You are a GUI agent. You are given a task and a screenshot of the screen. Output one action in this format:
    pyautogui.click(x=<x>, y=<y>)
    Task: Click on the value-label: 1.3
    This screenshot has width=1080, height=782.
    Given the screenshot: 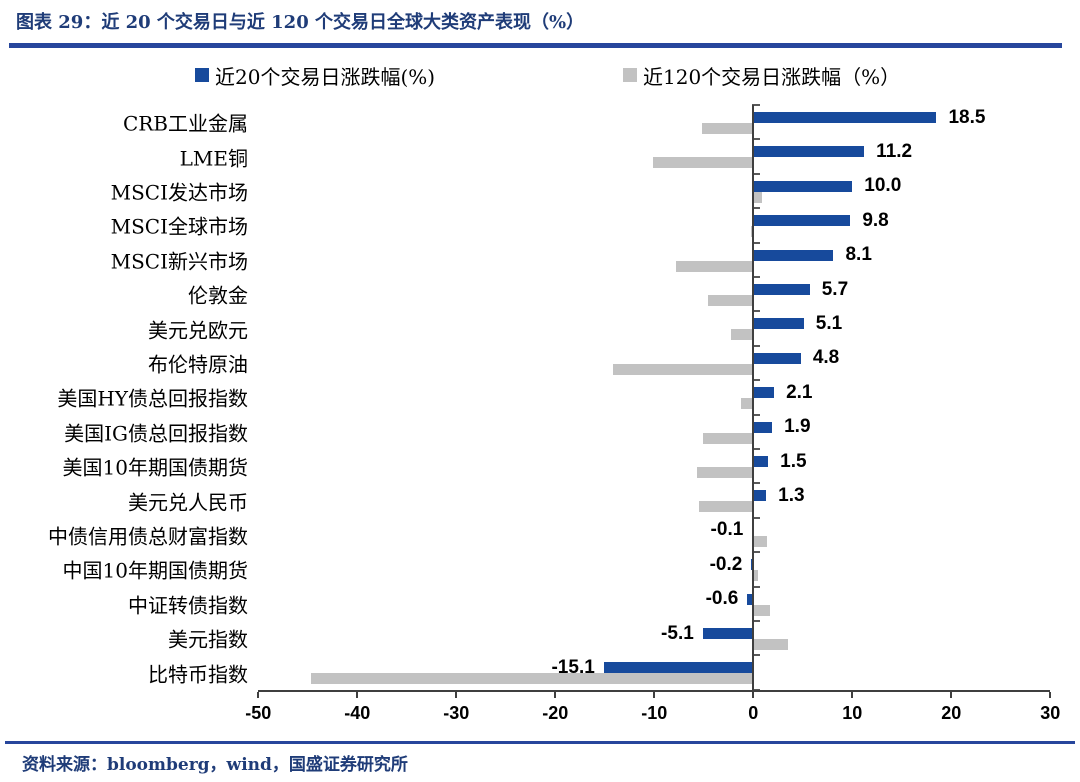 What is the action you would take?
    pyautogui.click(x=791, y=495)
    